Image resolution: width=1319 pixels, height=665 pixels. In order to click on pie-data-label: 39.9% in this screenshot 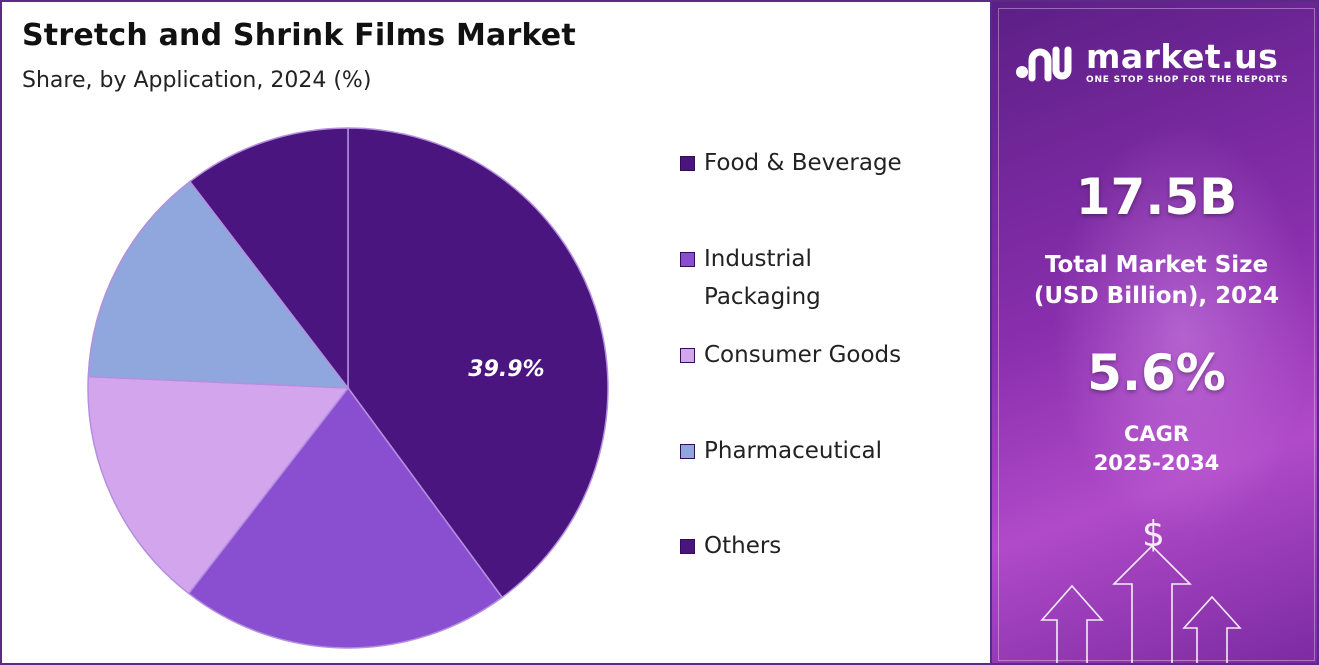, I will do `click(506, 369)`.